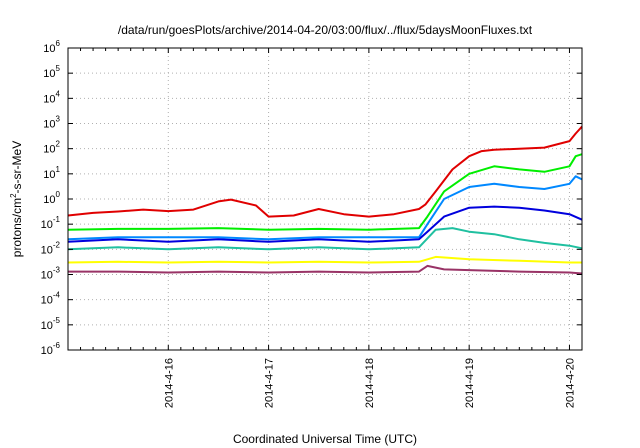  What do you see at coordinates (57, 270) in the screenshot?
I see `y-tick-label-exponent: -3` at bounding box center [57, 270].